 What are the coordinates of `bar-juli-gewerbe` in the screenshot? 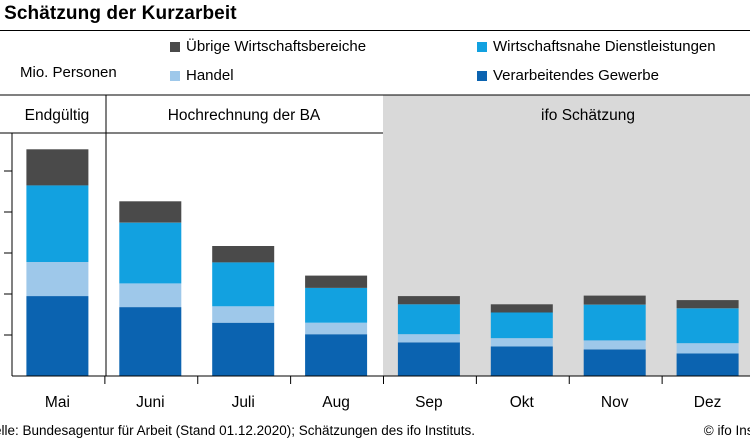 It's located at (243, 349).